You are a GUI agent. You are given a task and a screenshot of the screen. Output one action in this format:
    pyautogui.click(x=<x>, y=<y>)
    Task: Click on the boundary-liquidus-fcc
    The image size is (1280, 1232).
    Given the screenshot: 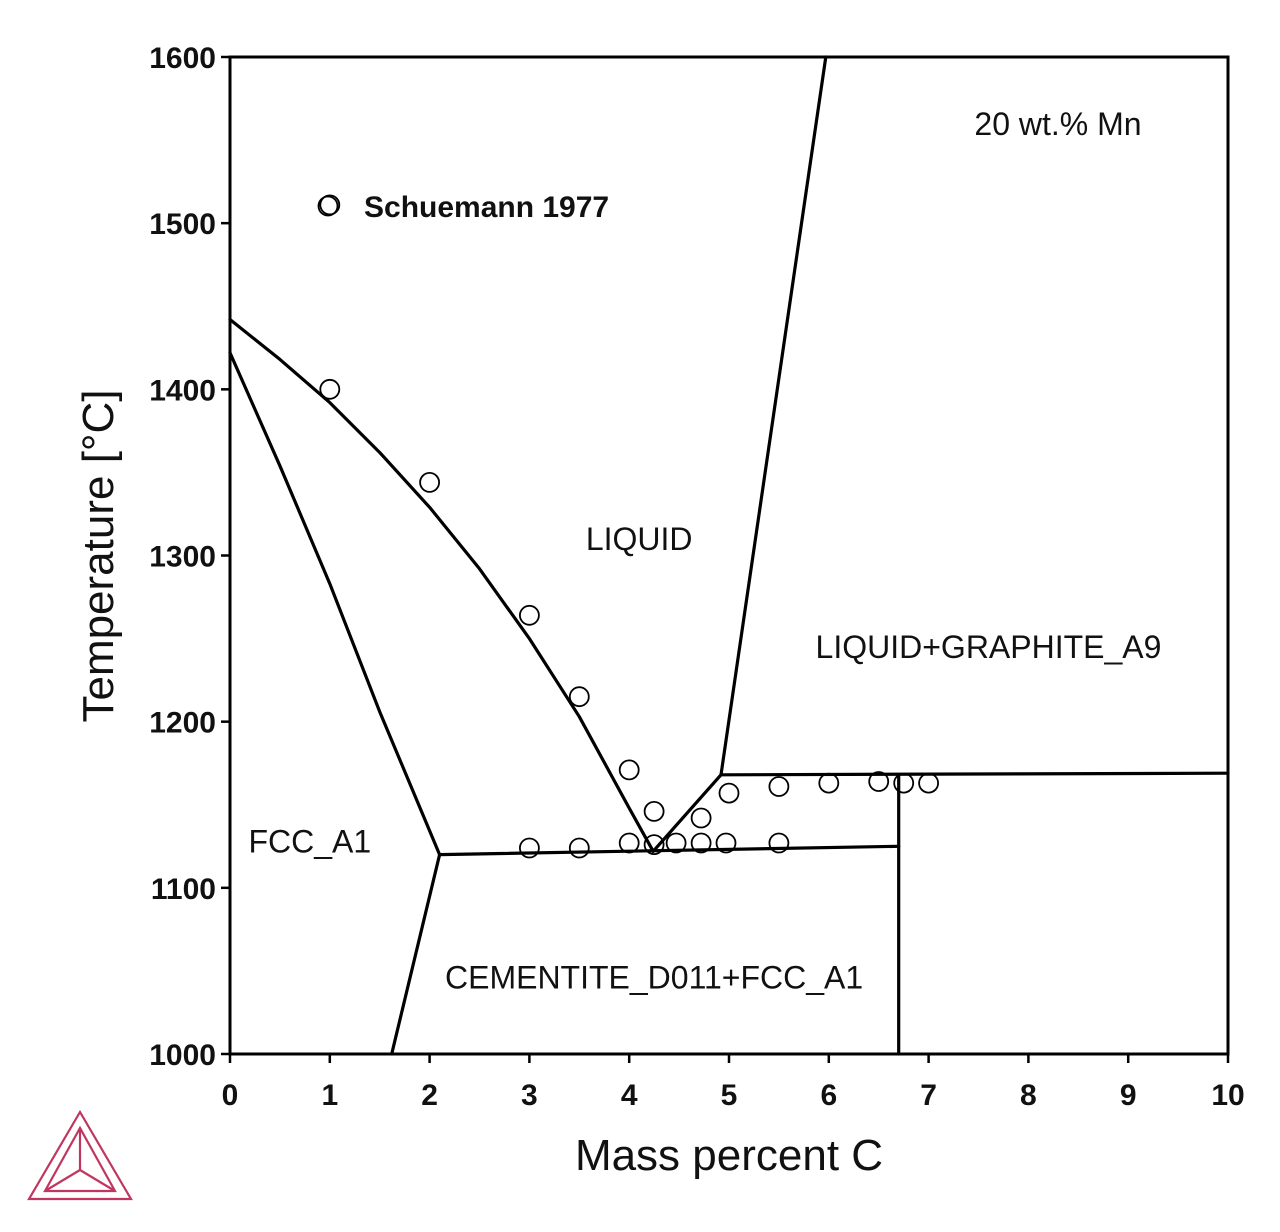 What is the action you would take?
    pyautogui.click(x=441, y=585)
    